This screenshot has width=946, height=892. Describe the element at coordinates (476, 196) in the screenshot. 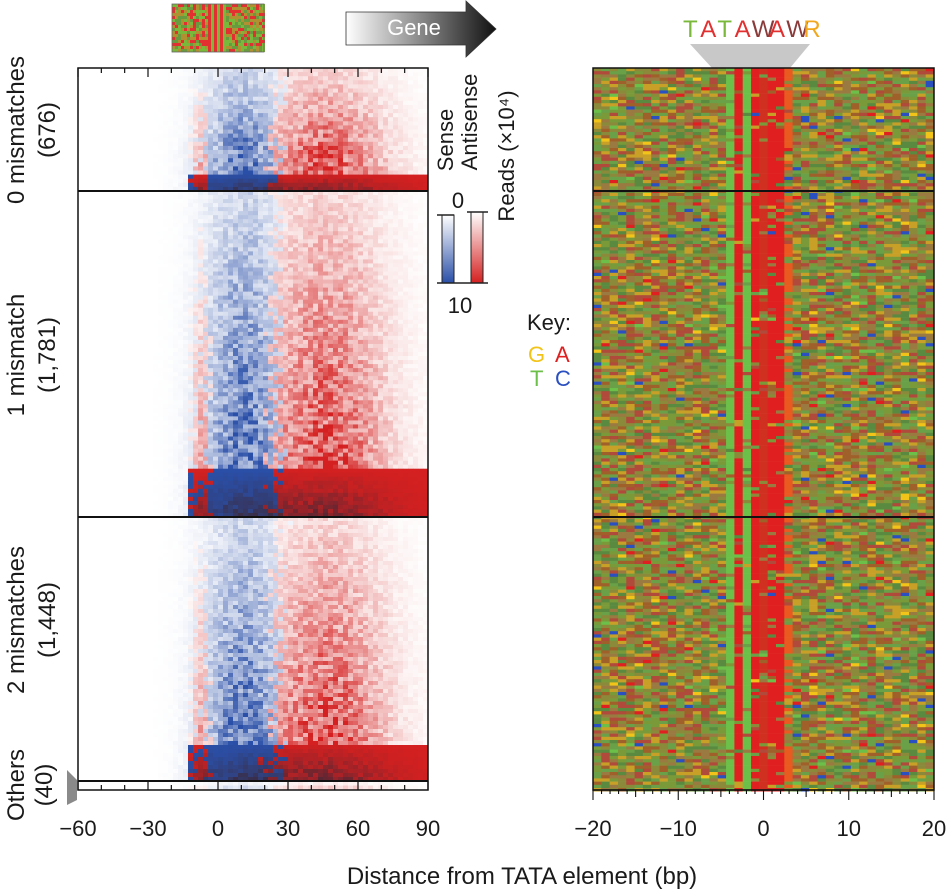

I see `colorbar-legend: Sense Antisense Reads (×10⁴) 0 10` at that location.